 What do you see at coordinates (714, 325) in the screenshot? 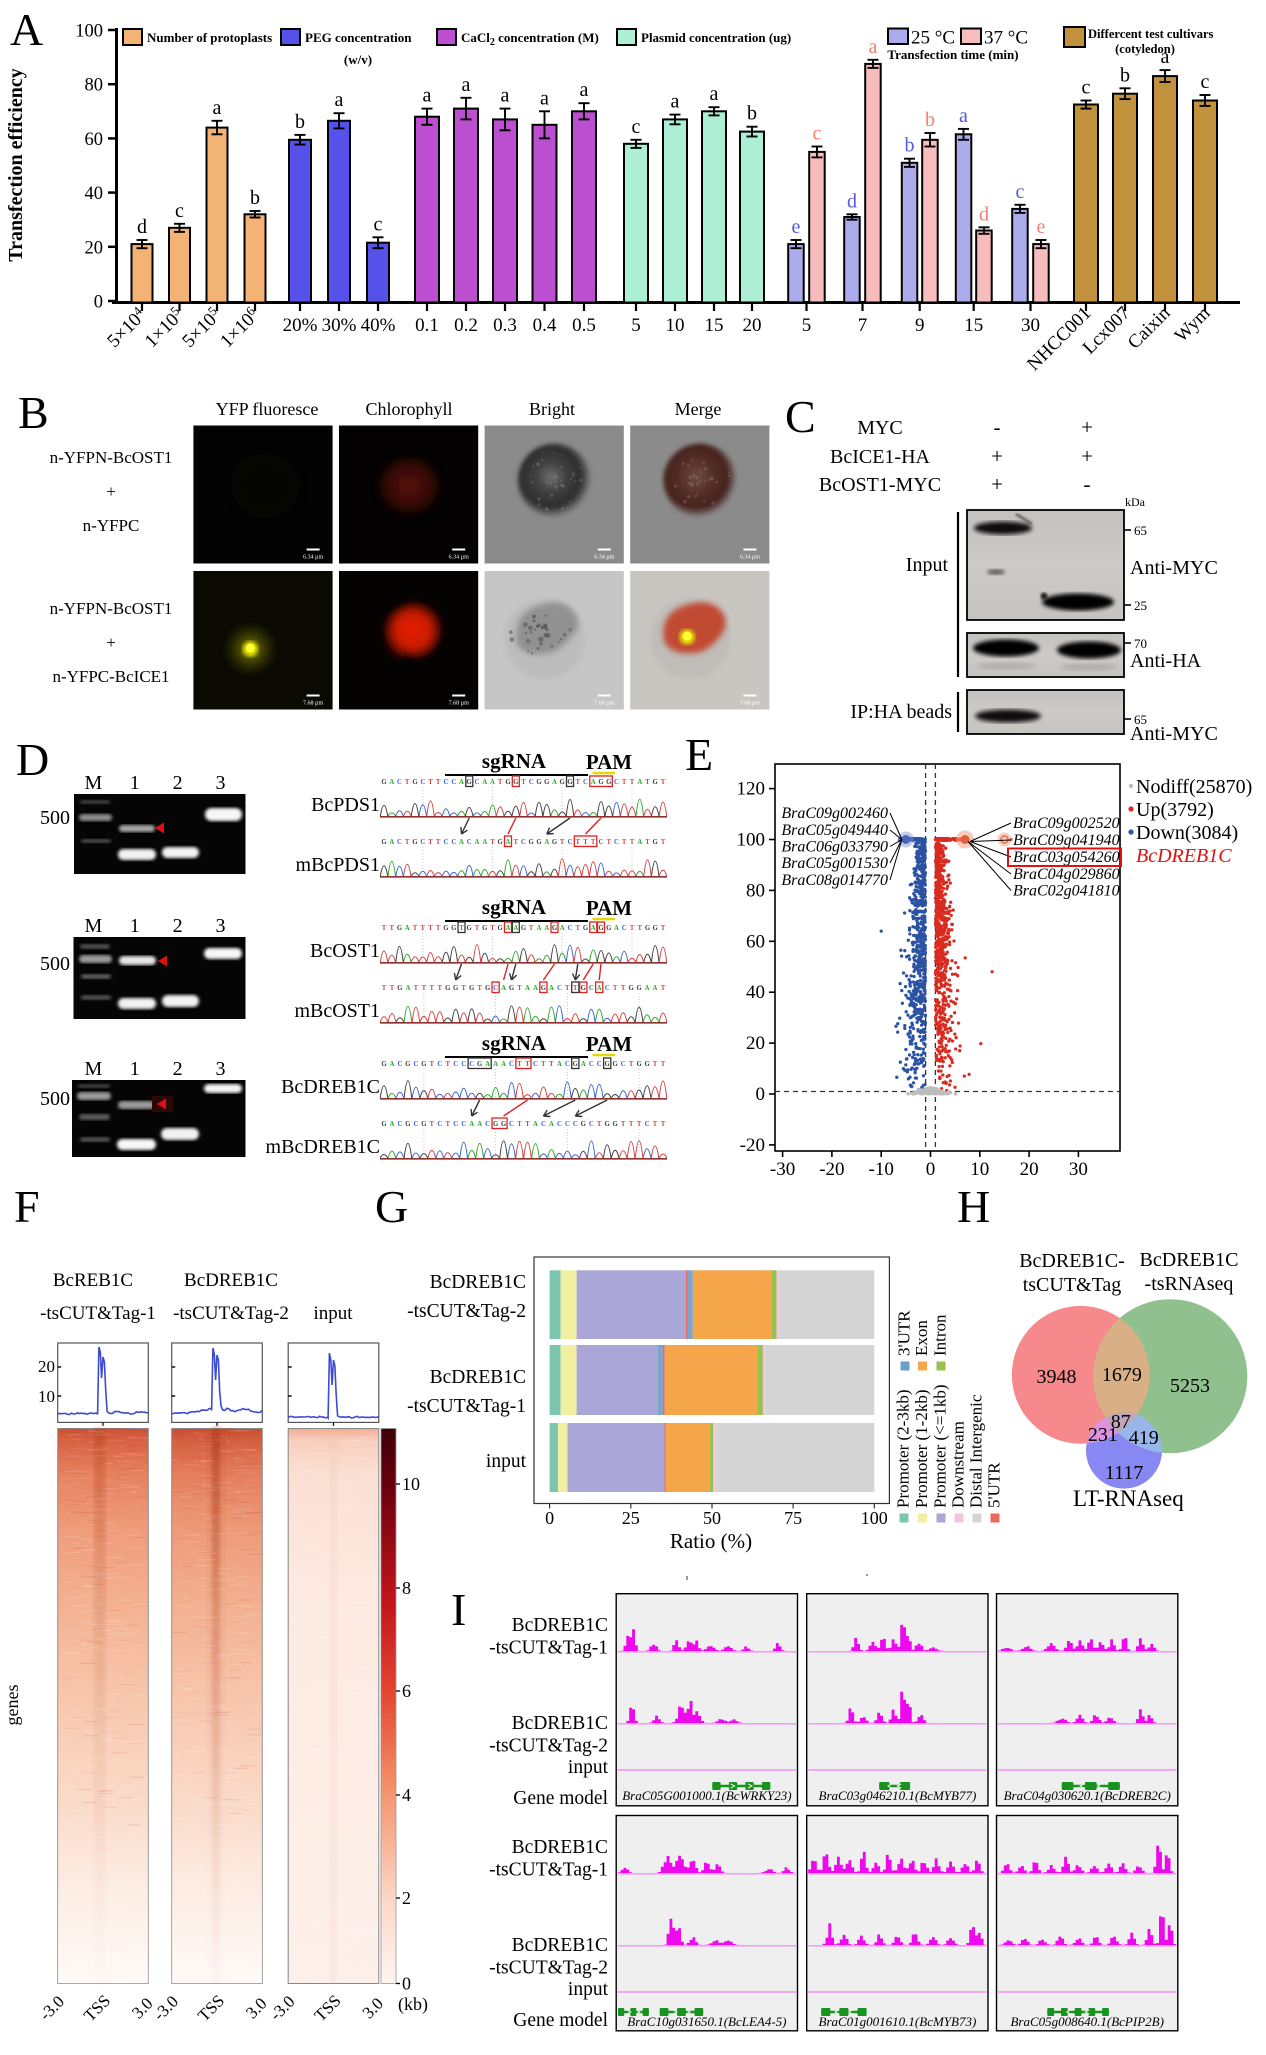
I see `svg-text: 15` at bounding box center [714, 325].